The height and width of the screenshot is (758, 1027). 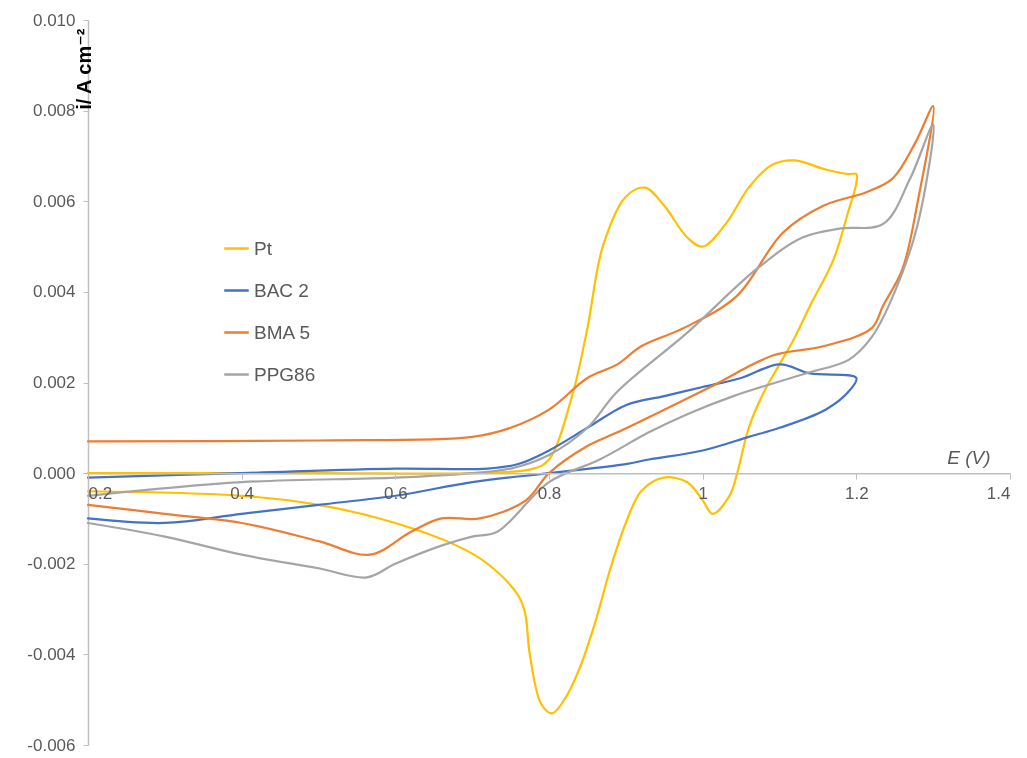 What do you see at coordinates (54, 473) in the screenshot?
I see `y-tick-label: 0.000` at bounding box center [54, 473].